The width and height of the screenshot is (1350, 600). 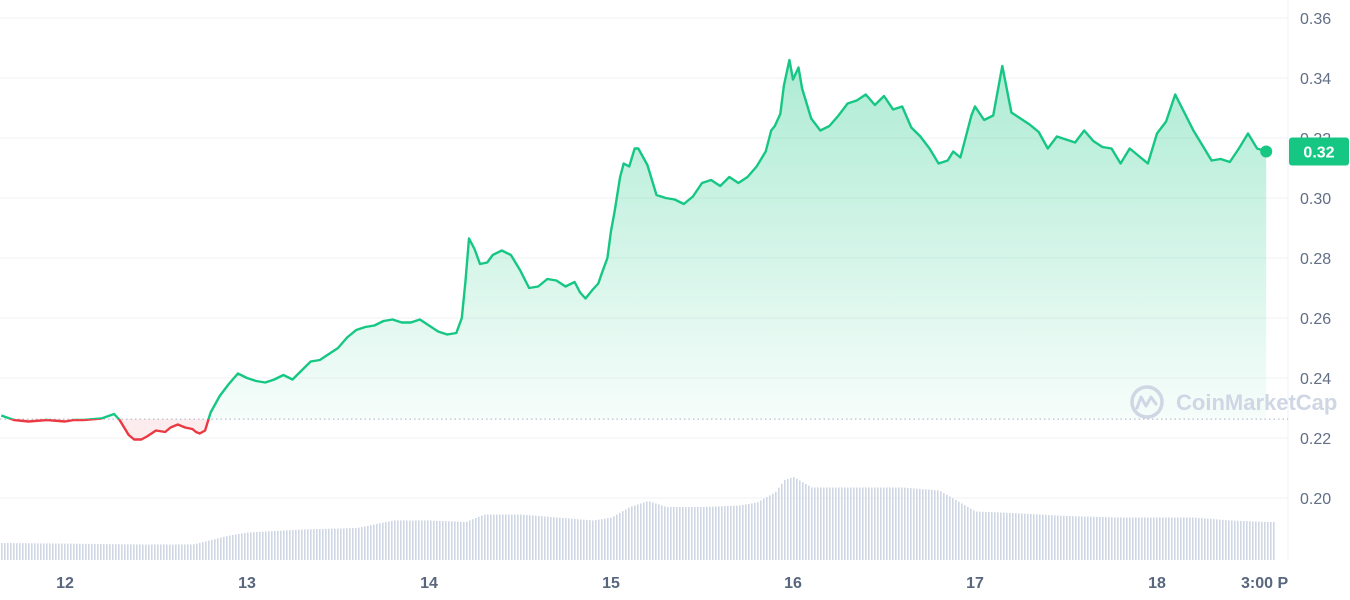 What do you see at coordinates (1266, 151) in the screenshot?
I see `current-price-dot` at bounding box center [1266, 151].